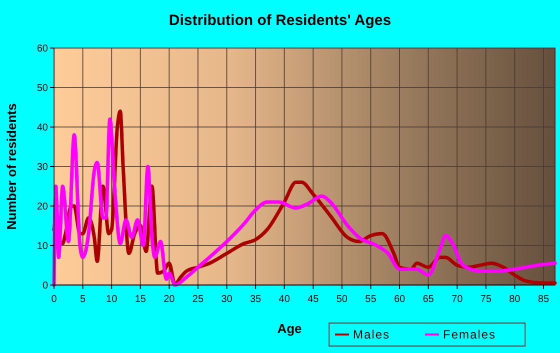 The height and width of the screenshot is (353, 560). What do you see at coordinates (342, 299) in the screenshot?
I see `x-tick-label: 50` at bounding box center [342, 299].